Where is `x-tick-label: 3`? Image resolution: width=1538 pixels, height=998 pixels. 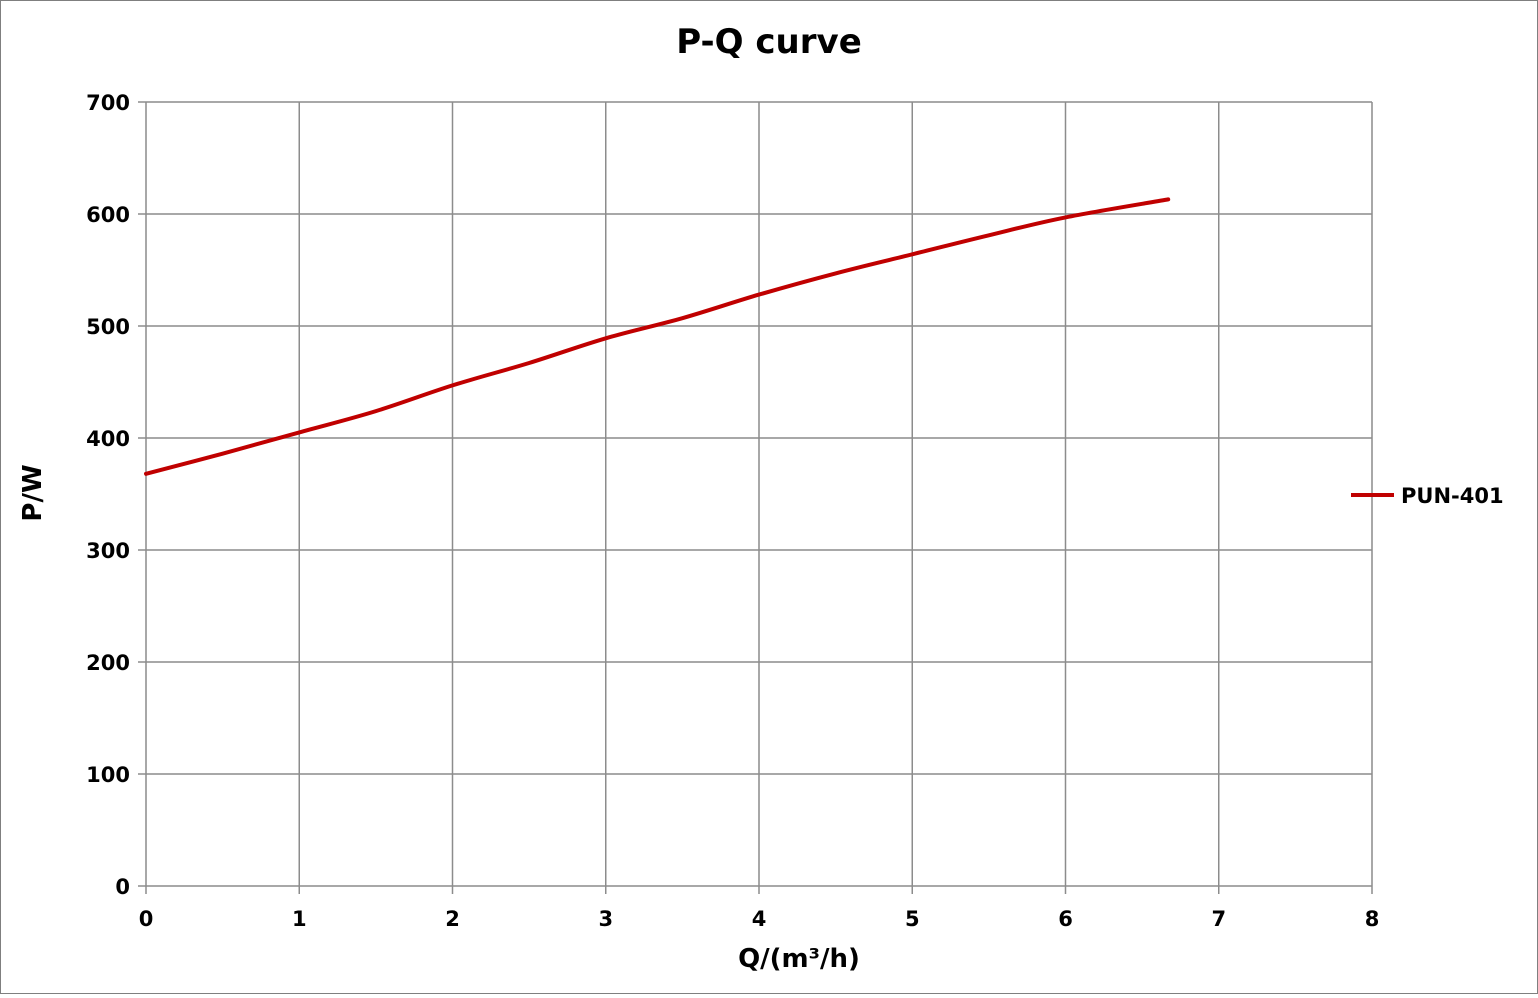 x-tick-label: 3 is located at coordinates (605, 919).